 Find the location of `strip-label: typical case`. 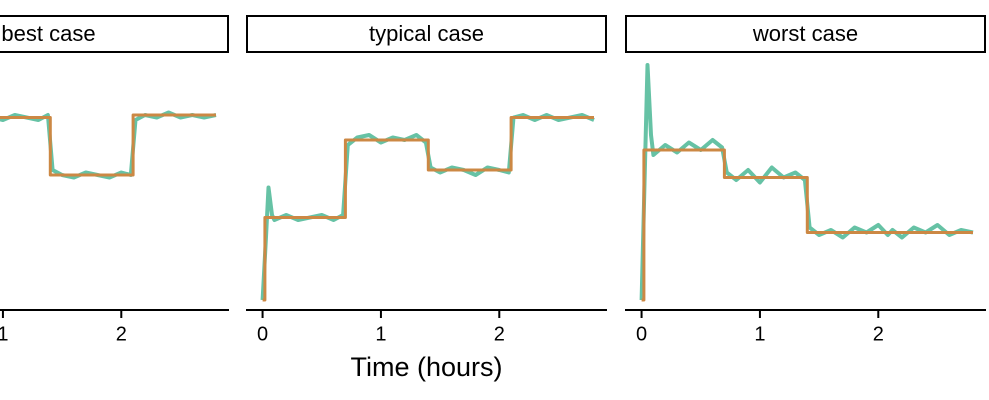

strip-label: typical case is located at coordinates (426, 33).